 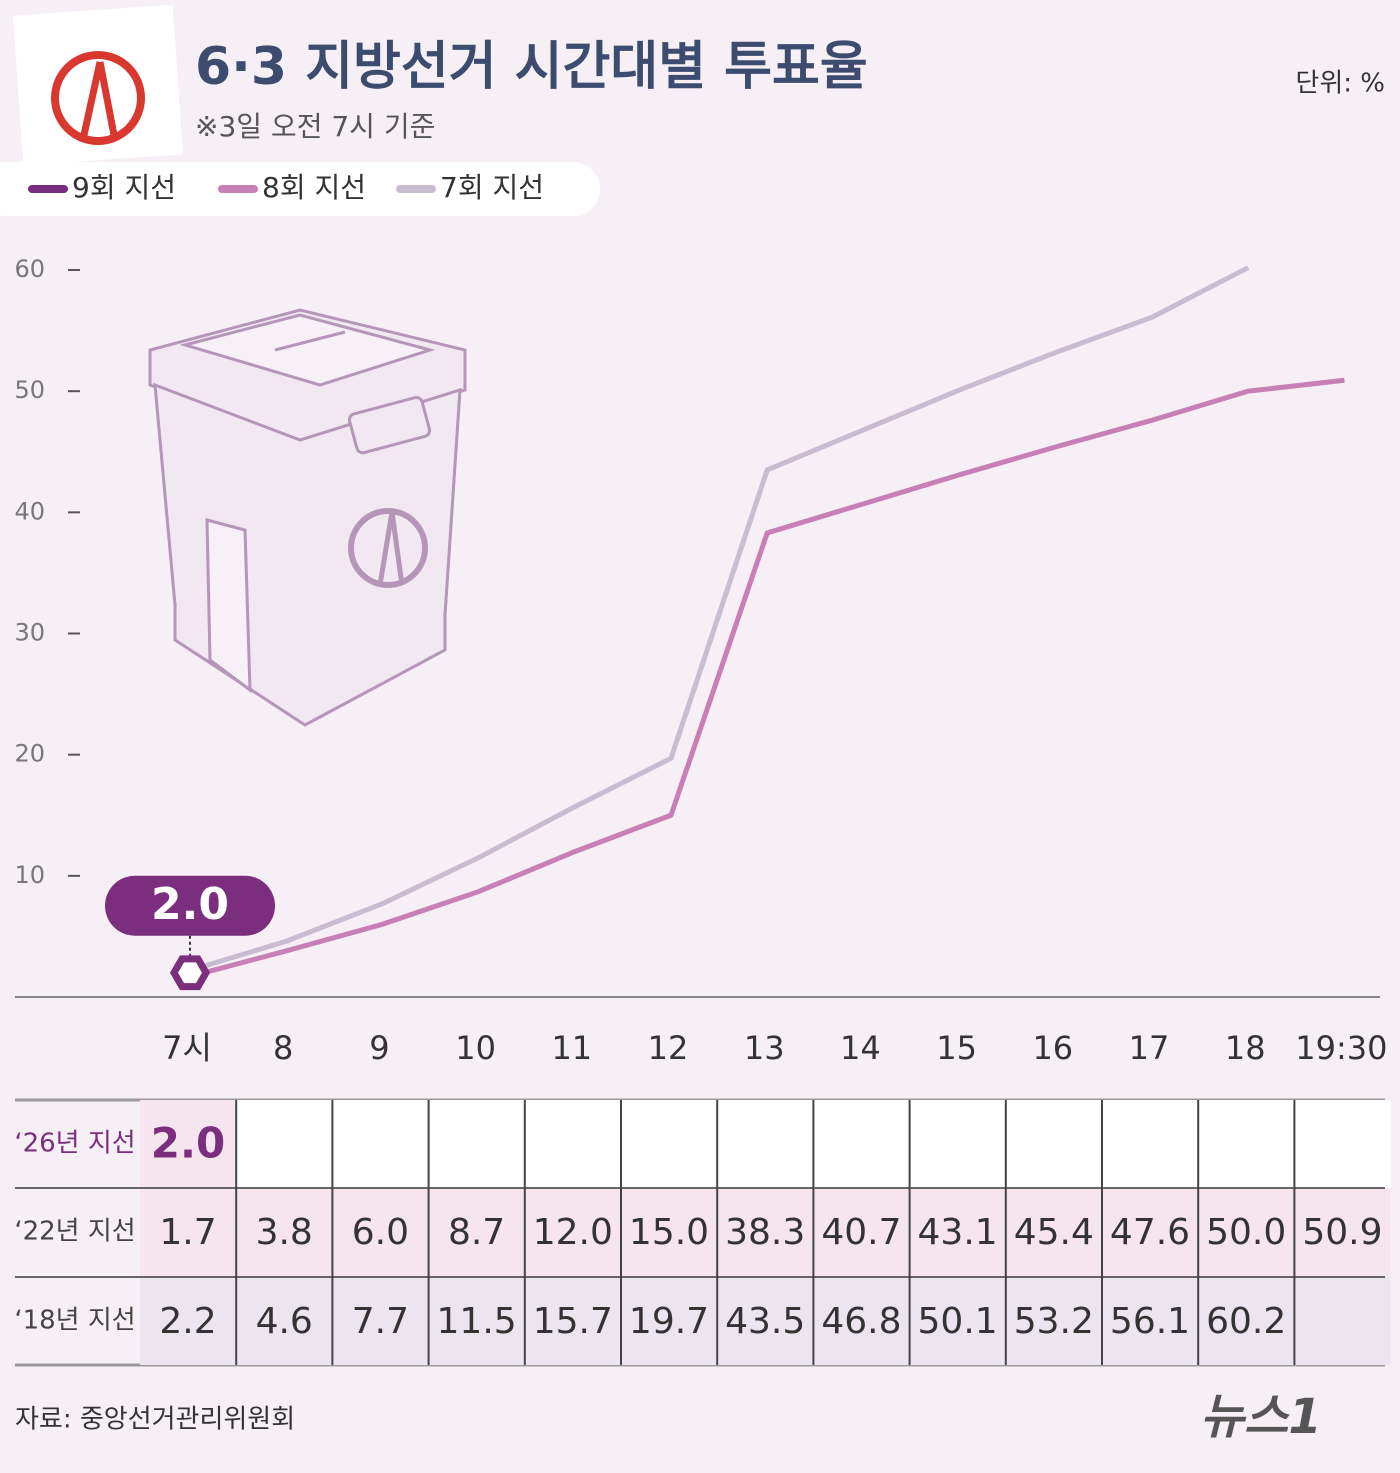 What do you see at coordinates (29, 390) in the screenshot?
I see `y-tick-label: 50` at bounding box center [29, 390].